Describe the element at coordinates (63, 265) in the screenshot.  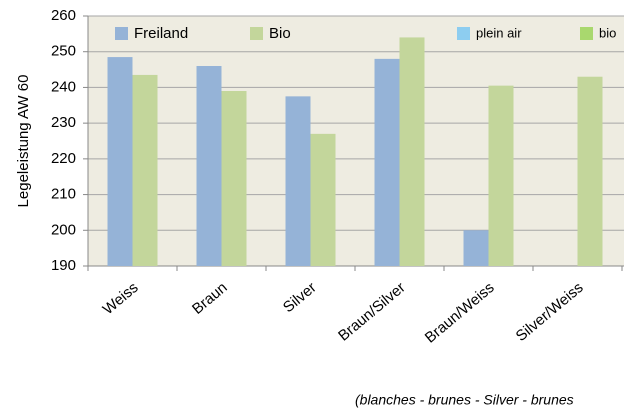
I see `y-tick-label: 190` at that location.